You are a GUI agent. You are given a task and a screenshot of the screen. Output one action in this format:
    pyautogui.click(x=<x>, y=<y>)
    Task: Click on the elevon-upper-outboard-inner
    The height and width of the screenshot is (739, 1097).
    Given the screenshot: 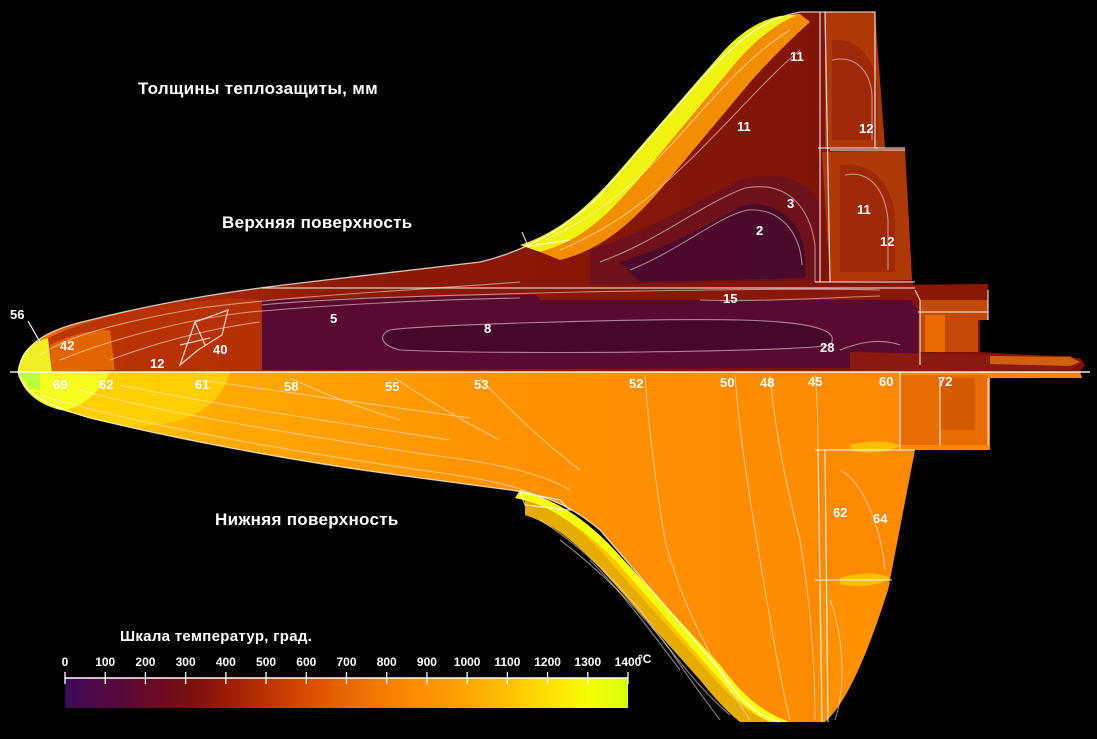 What is the action you would take?
    pyautogui.click(x=855, y=89)
    